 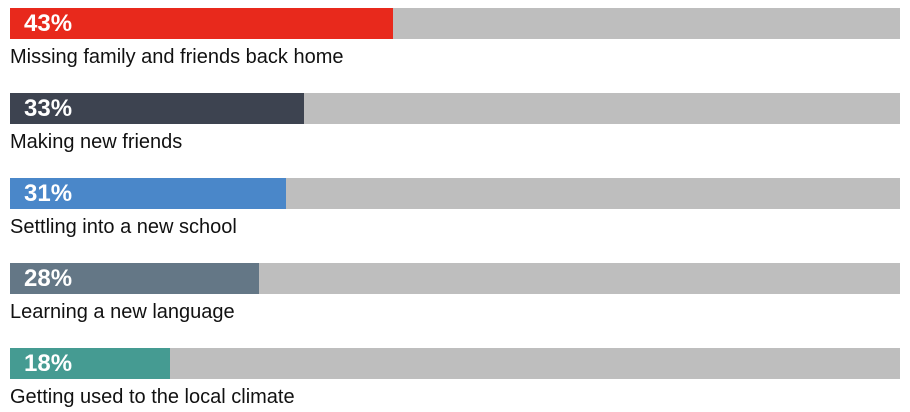 I want to click on bar-track: 18%, so click(x=455, y=363).